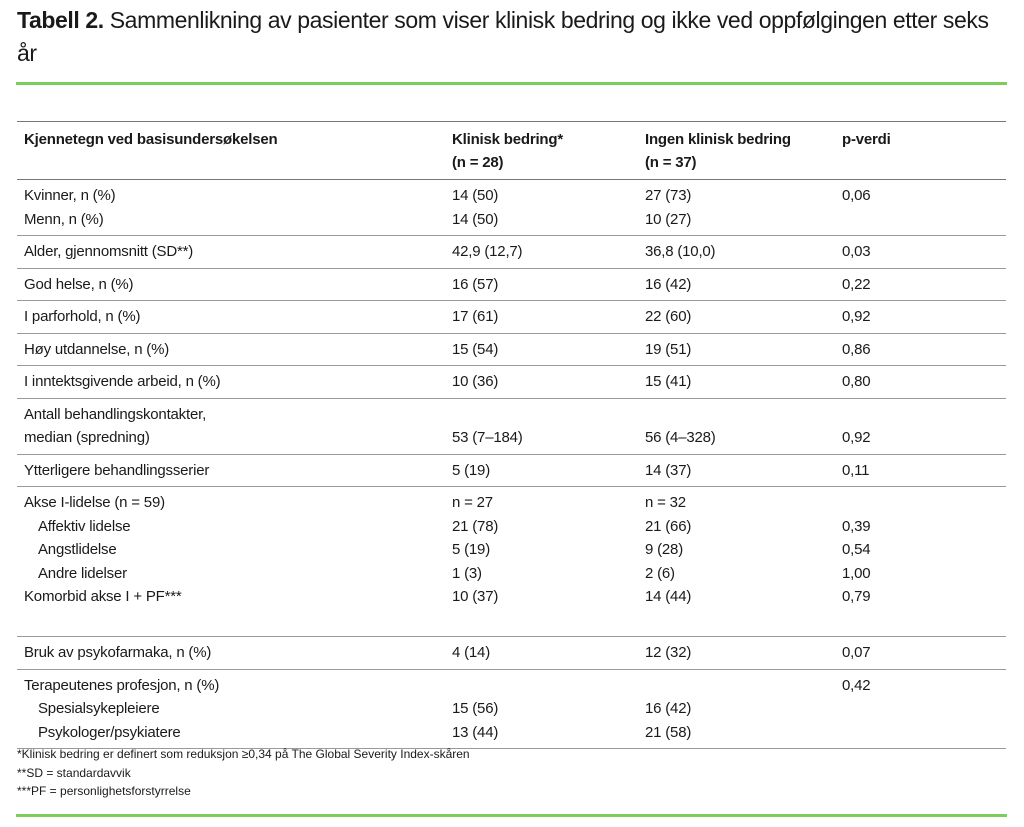  I want to click on characteristic-cell: Ytterligere behandlingsserier, so click(231, 470).